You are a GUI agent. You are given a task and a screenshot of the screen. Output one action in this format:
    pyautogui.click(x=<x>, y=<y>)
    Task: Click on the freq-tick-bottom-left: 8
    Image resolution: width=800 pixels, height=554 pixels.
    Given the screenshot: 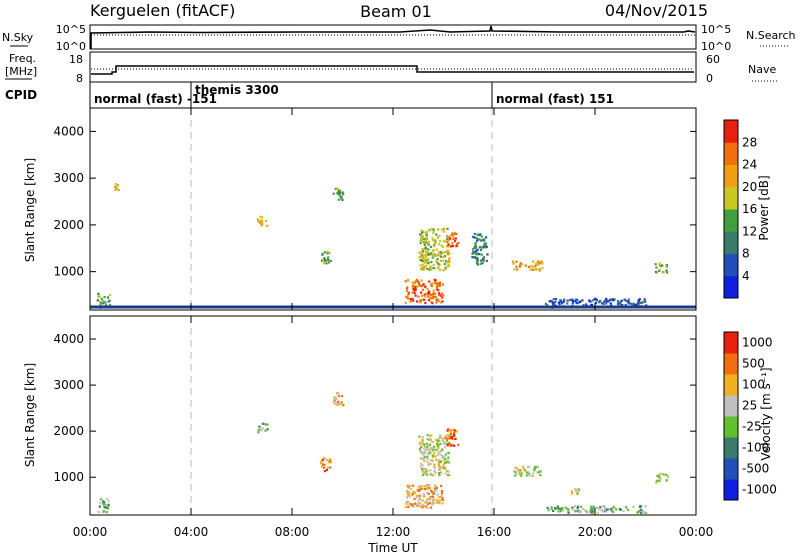 What is the action you would take?
    pyautogui.click(x=79, y=78)
    